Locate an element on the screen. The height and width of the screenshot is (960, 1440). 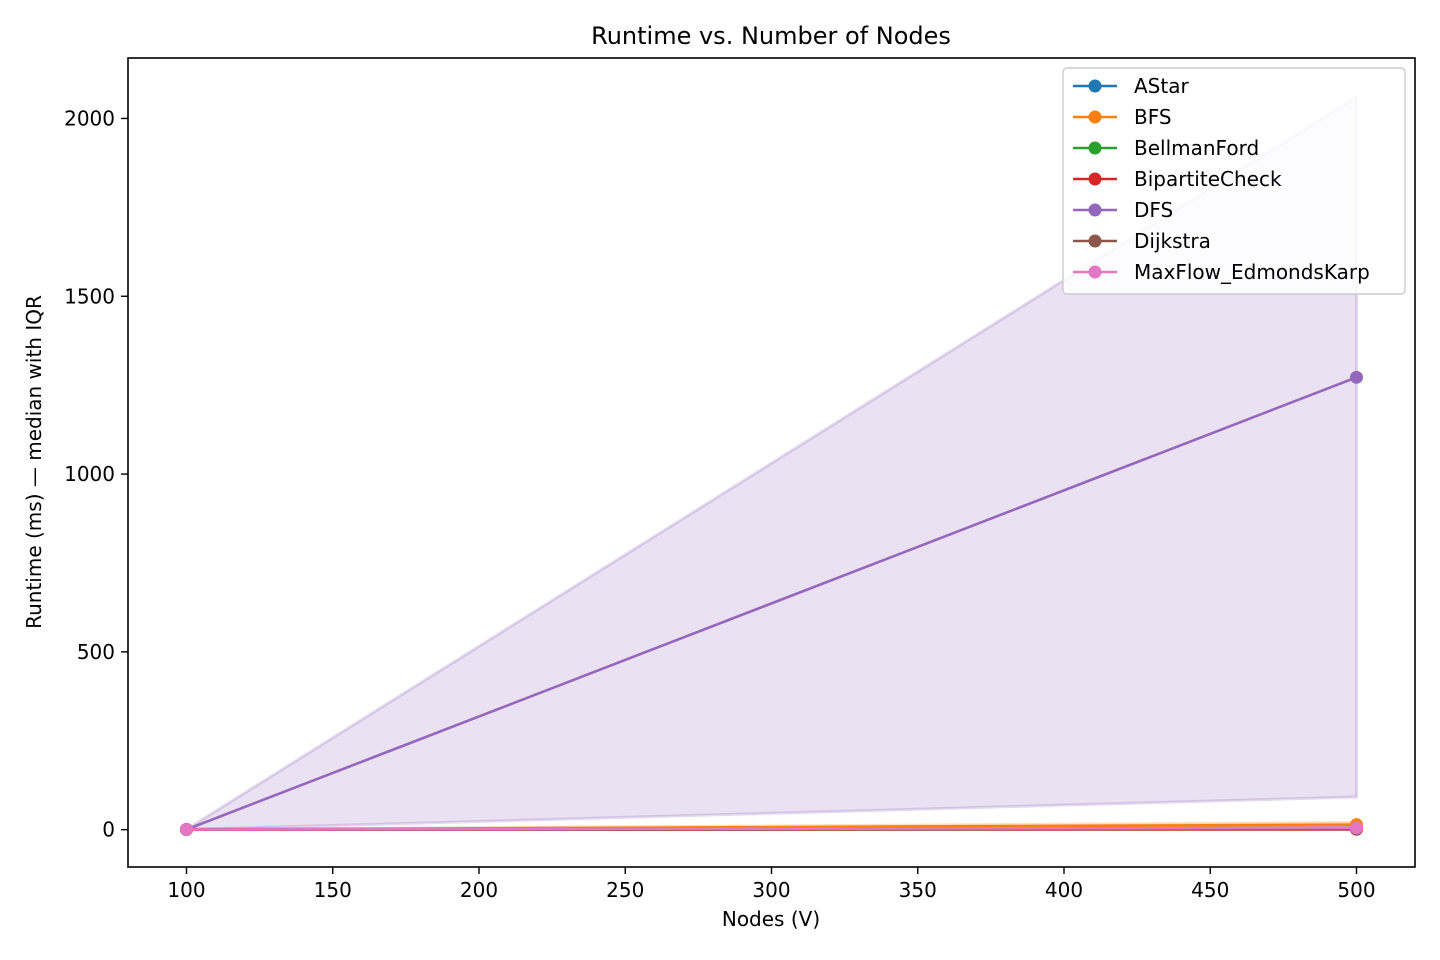
x-tick-label: 150 is located at coordinates (333, 890).